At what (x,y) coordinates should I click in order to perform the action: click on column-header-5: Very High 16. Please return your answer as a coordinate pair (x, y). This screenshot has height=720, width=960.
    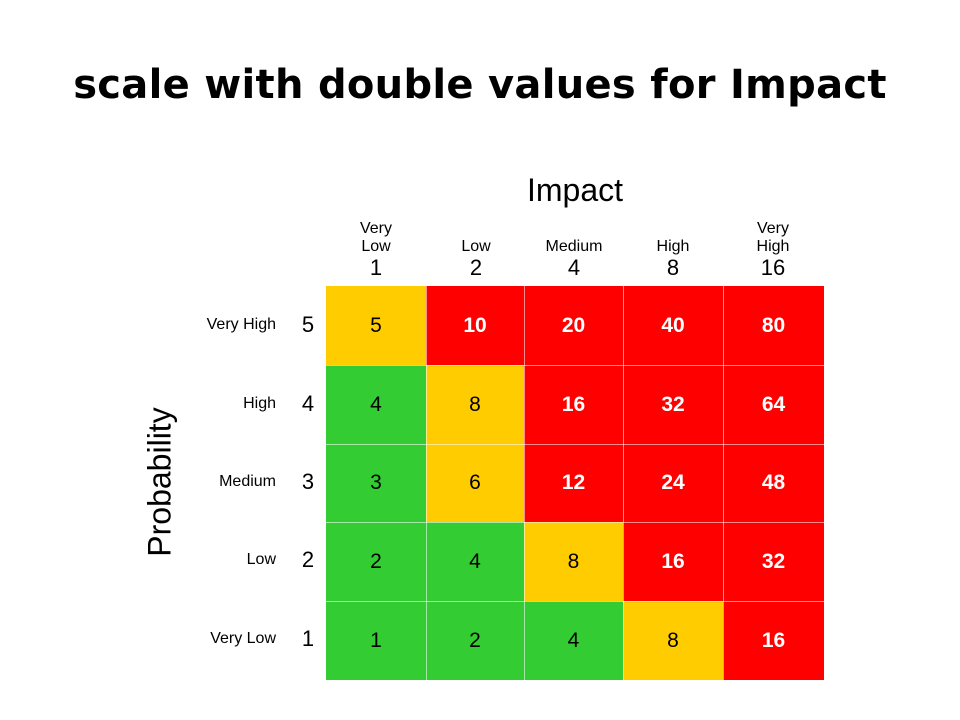
    Looking at the image, I should click on (773, 246).